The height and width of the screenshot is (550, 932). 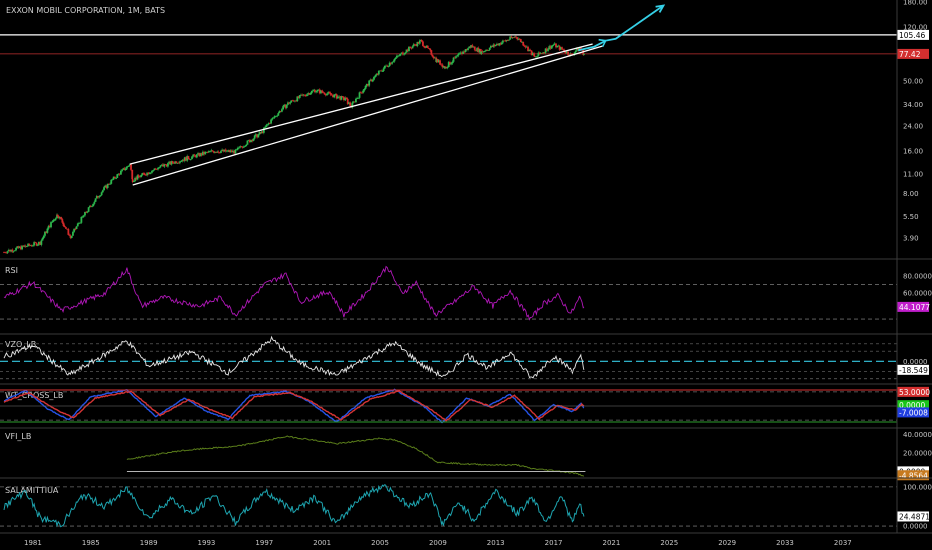 What do you see at coordinates (466, 293) in the screenshot?
I see `rsi-pane: RSI 80.0000 60.0000 44.1077` at bounding box center [466, 293].